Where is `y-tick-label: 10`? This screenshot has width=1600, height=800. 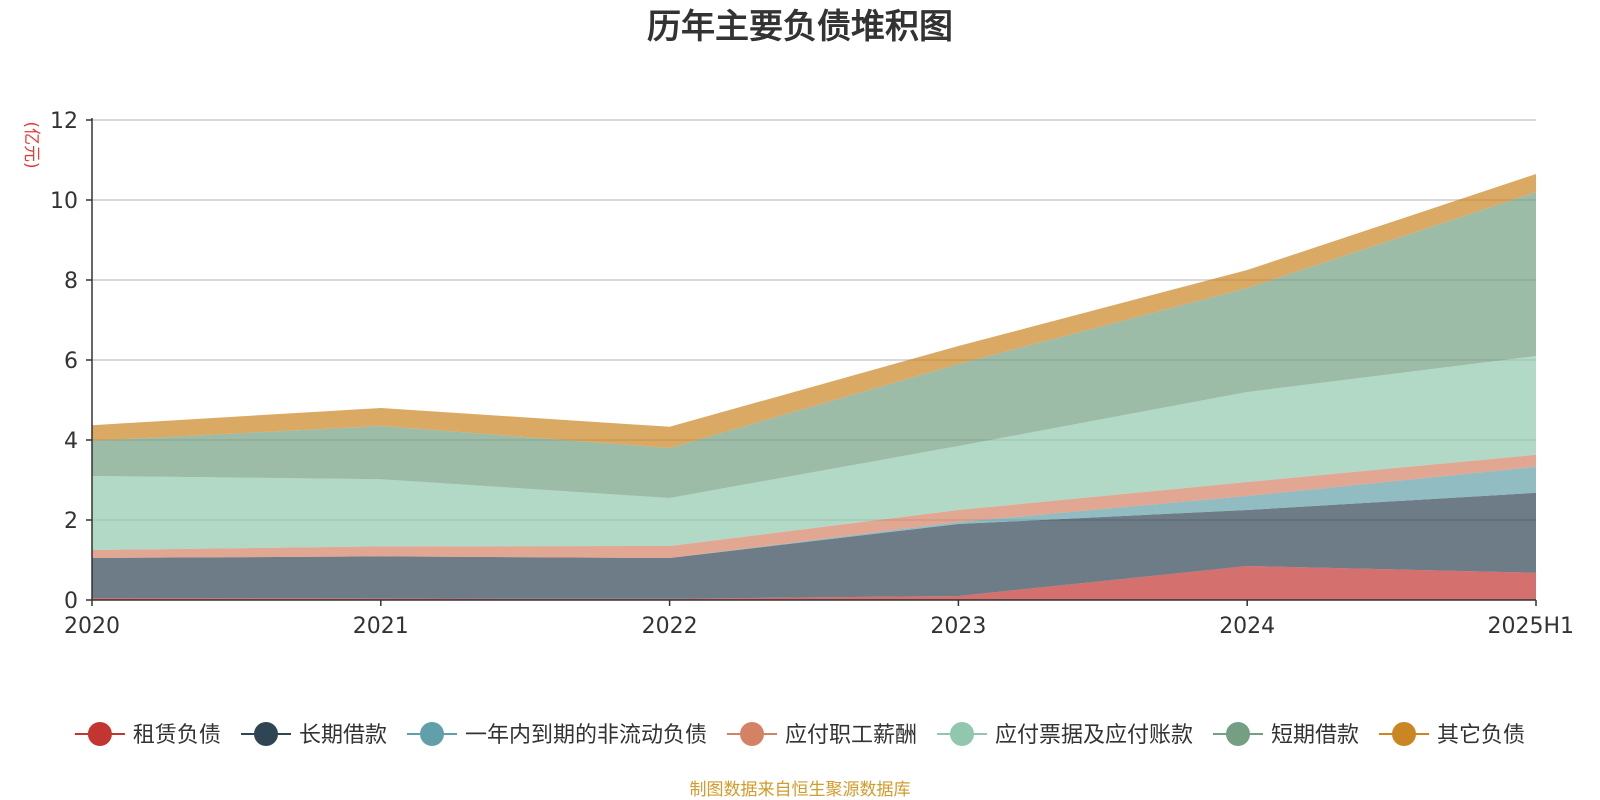
y-tick-label: 10 is located at coordinates (64, 201).